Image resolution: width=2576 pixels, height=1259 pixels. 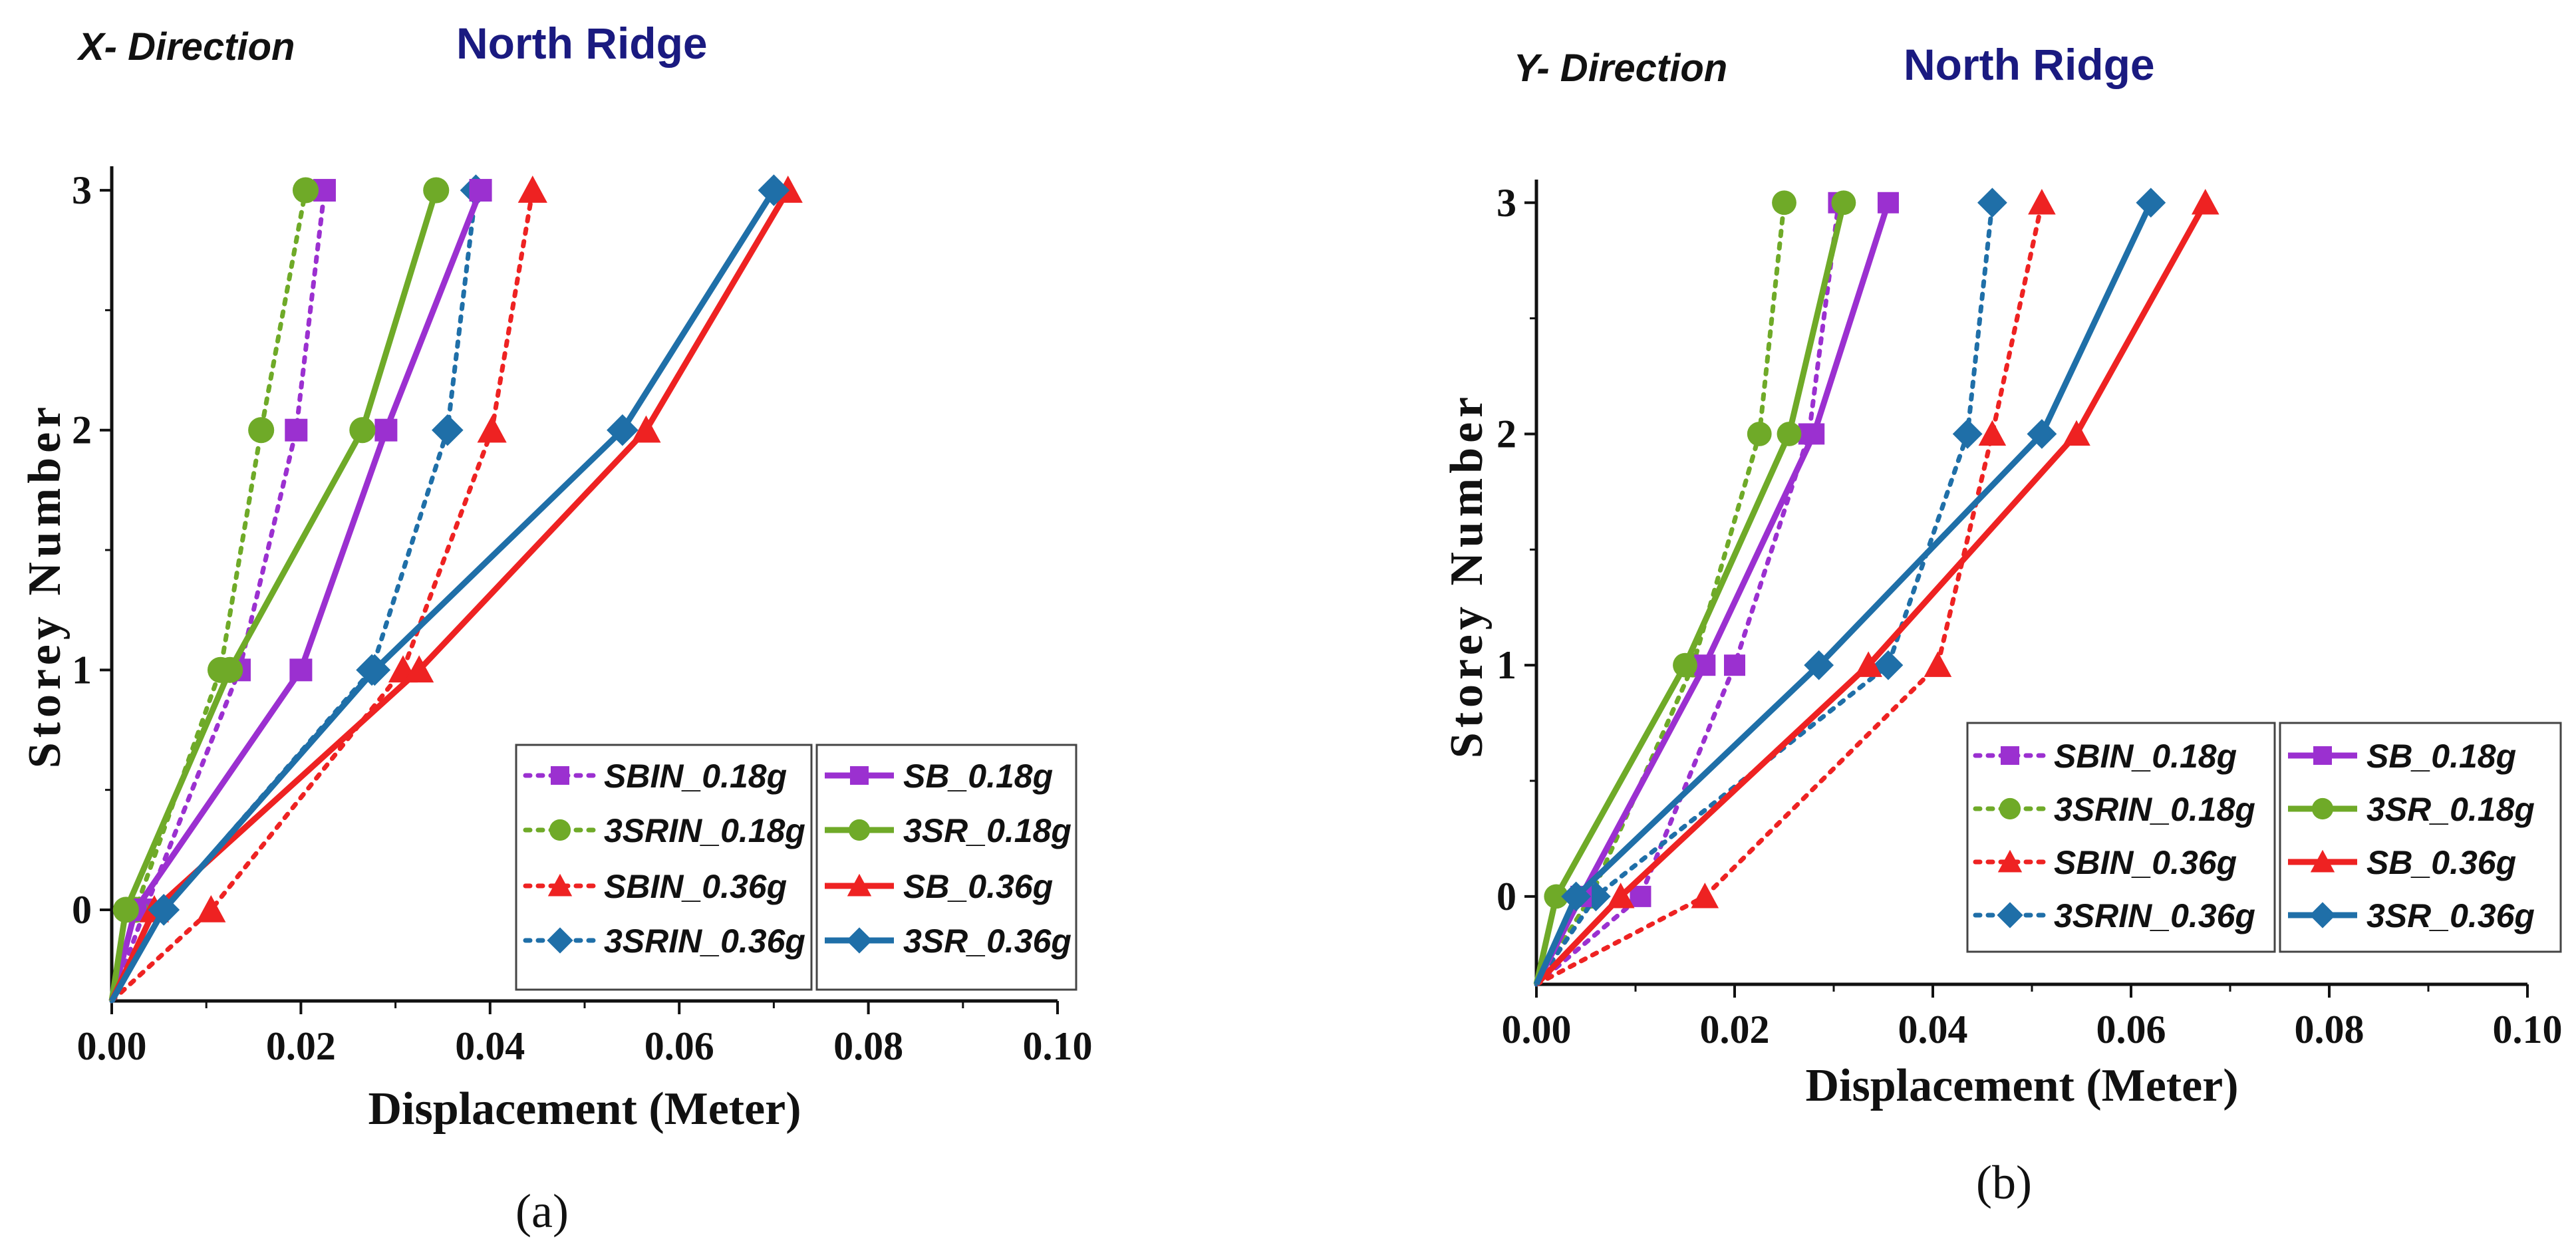 I want to click on x-tick-label: 0.02, so click(x=1735, y=1029).